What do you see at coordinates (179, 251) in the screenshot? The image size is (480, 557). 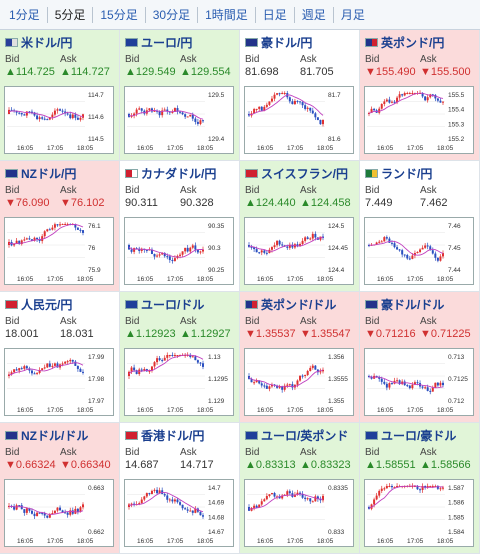 I see `mini-candle-chart: 90.35 90.3 90.25 16:05 17:05 18:05` at bounding box center [179, 251].